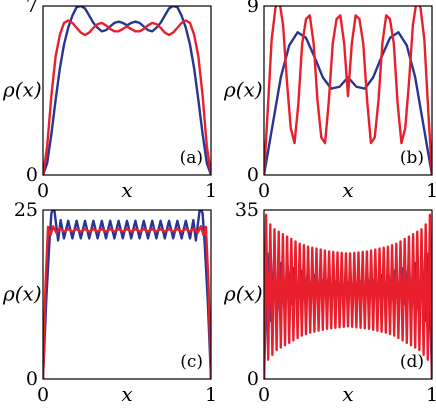  Describe the element at coordinates (26, 210) in the screenshot. I see `y-tick-label: 25` at that location.